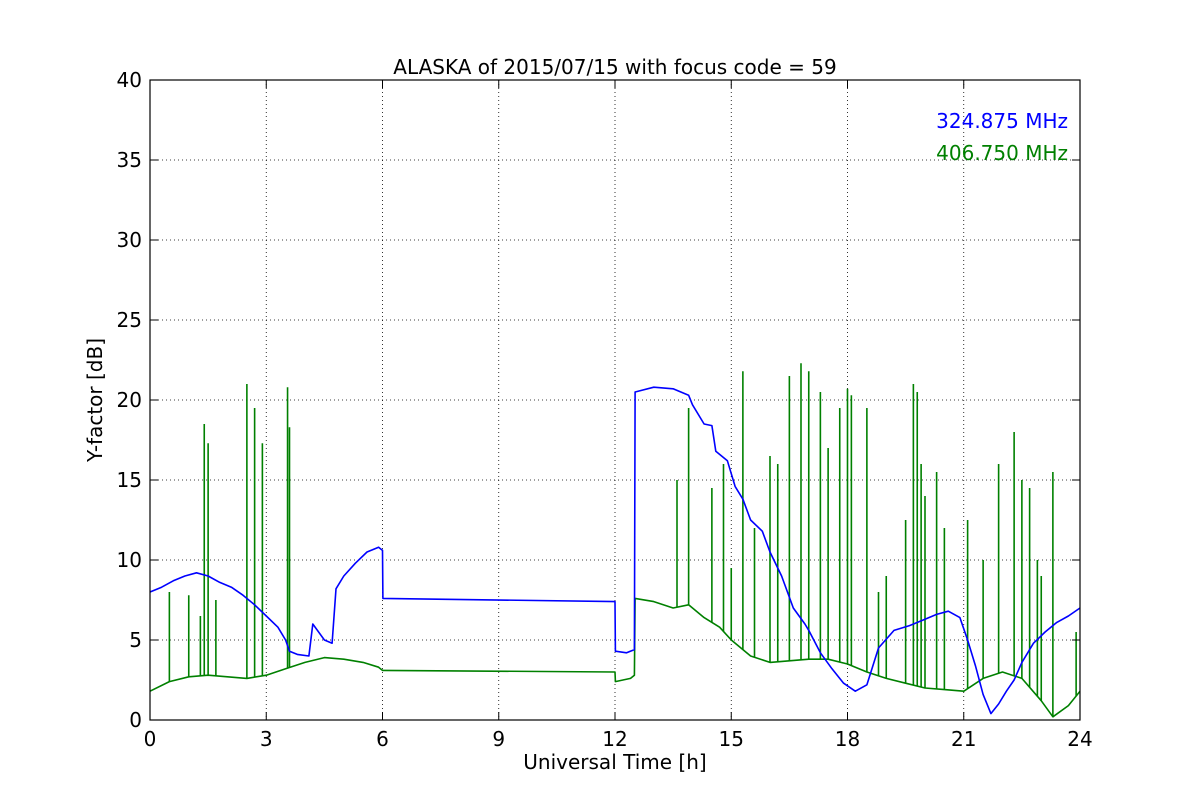 The height and width of the screenshot is (800, 1200). Describe the element at coordinates (847, 739) in the screenshot. I see `x-tick-label: 18` at that location.